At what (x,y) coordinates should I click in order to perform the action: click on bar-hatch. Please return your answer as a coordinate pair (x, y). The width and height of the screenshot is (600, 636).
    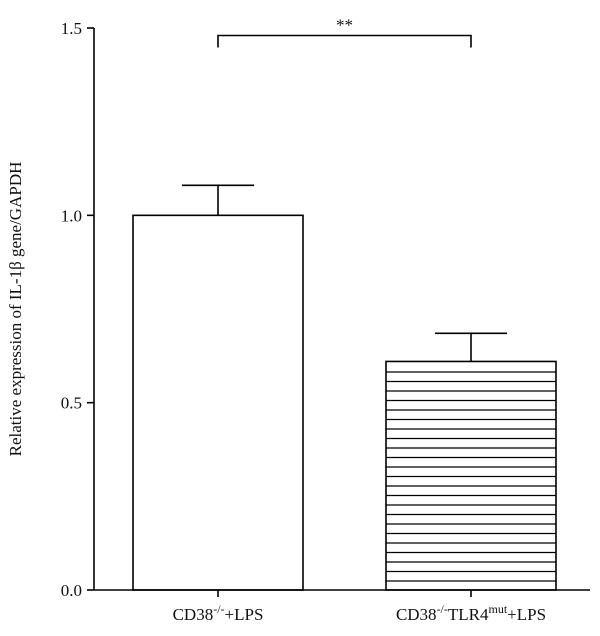
    Looking at the image, I should click on (471, 476).